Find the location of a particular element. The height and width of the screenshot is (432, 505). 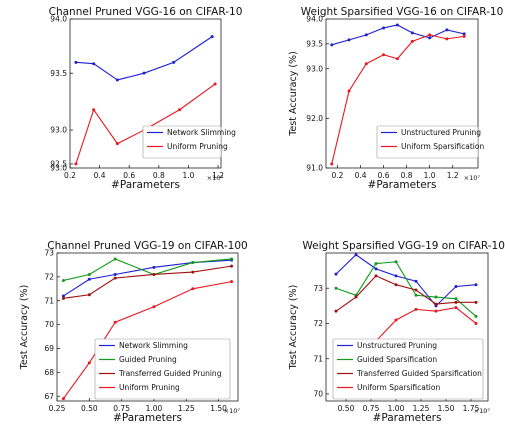

series-uniform-pruning is located at coordinates (147, 340).